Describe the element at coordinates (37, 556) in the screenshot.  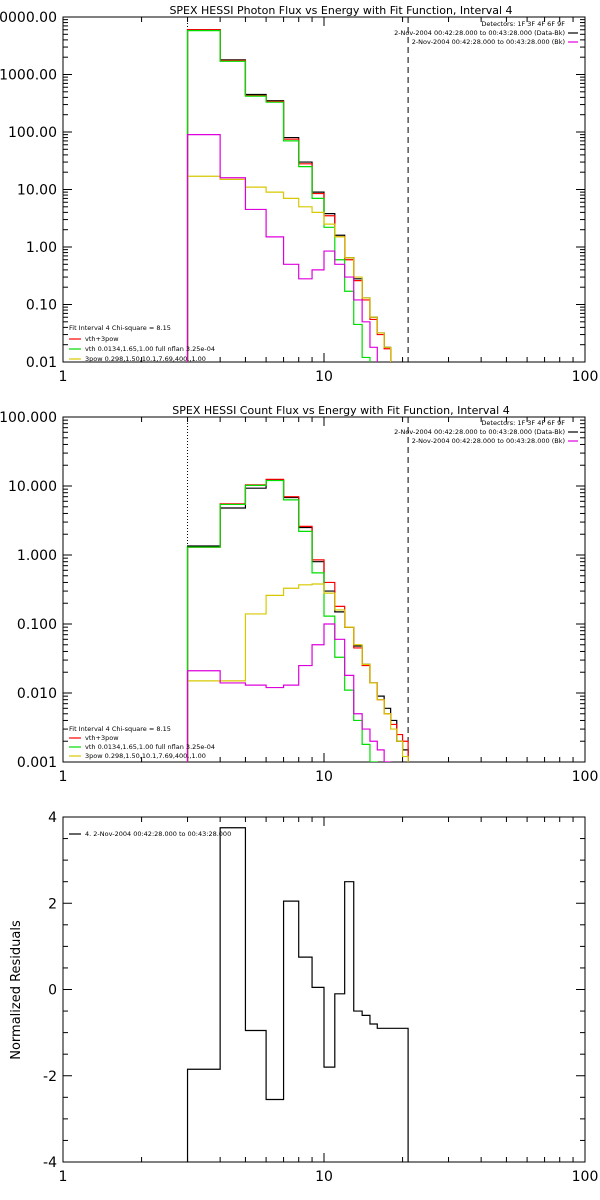
I see `y-tick-label: 1.000` at that location.